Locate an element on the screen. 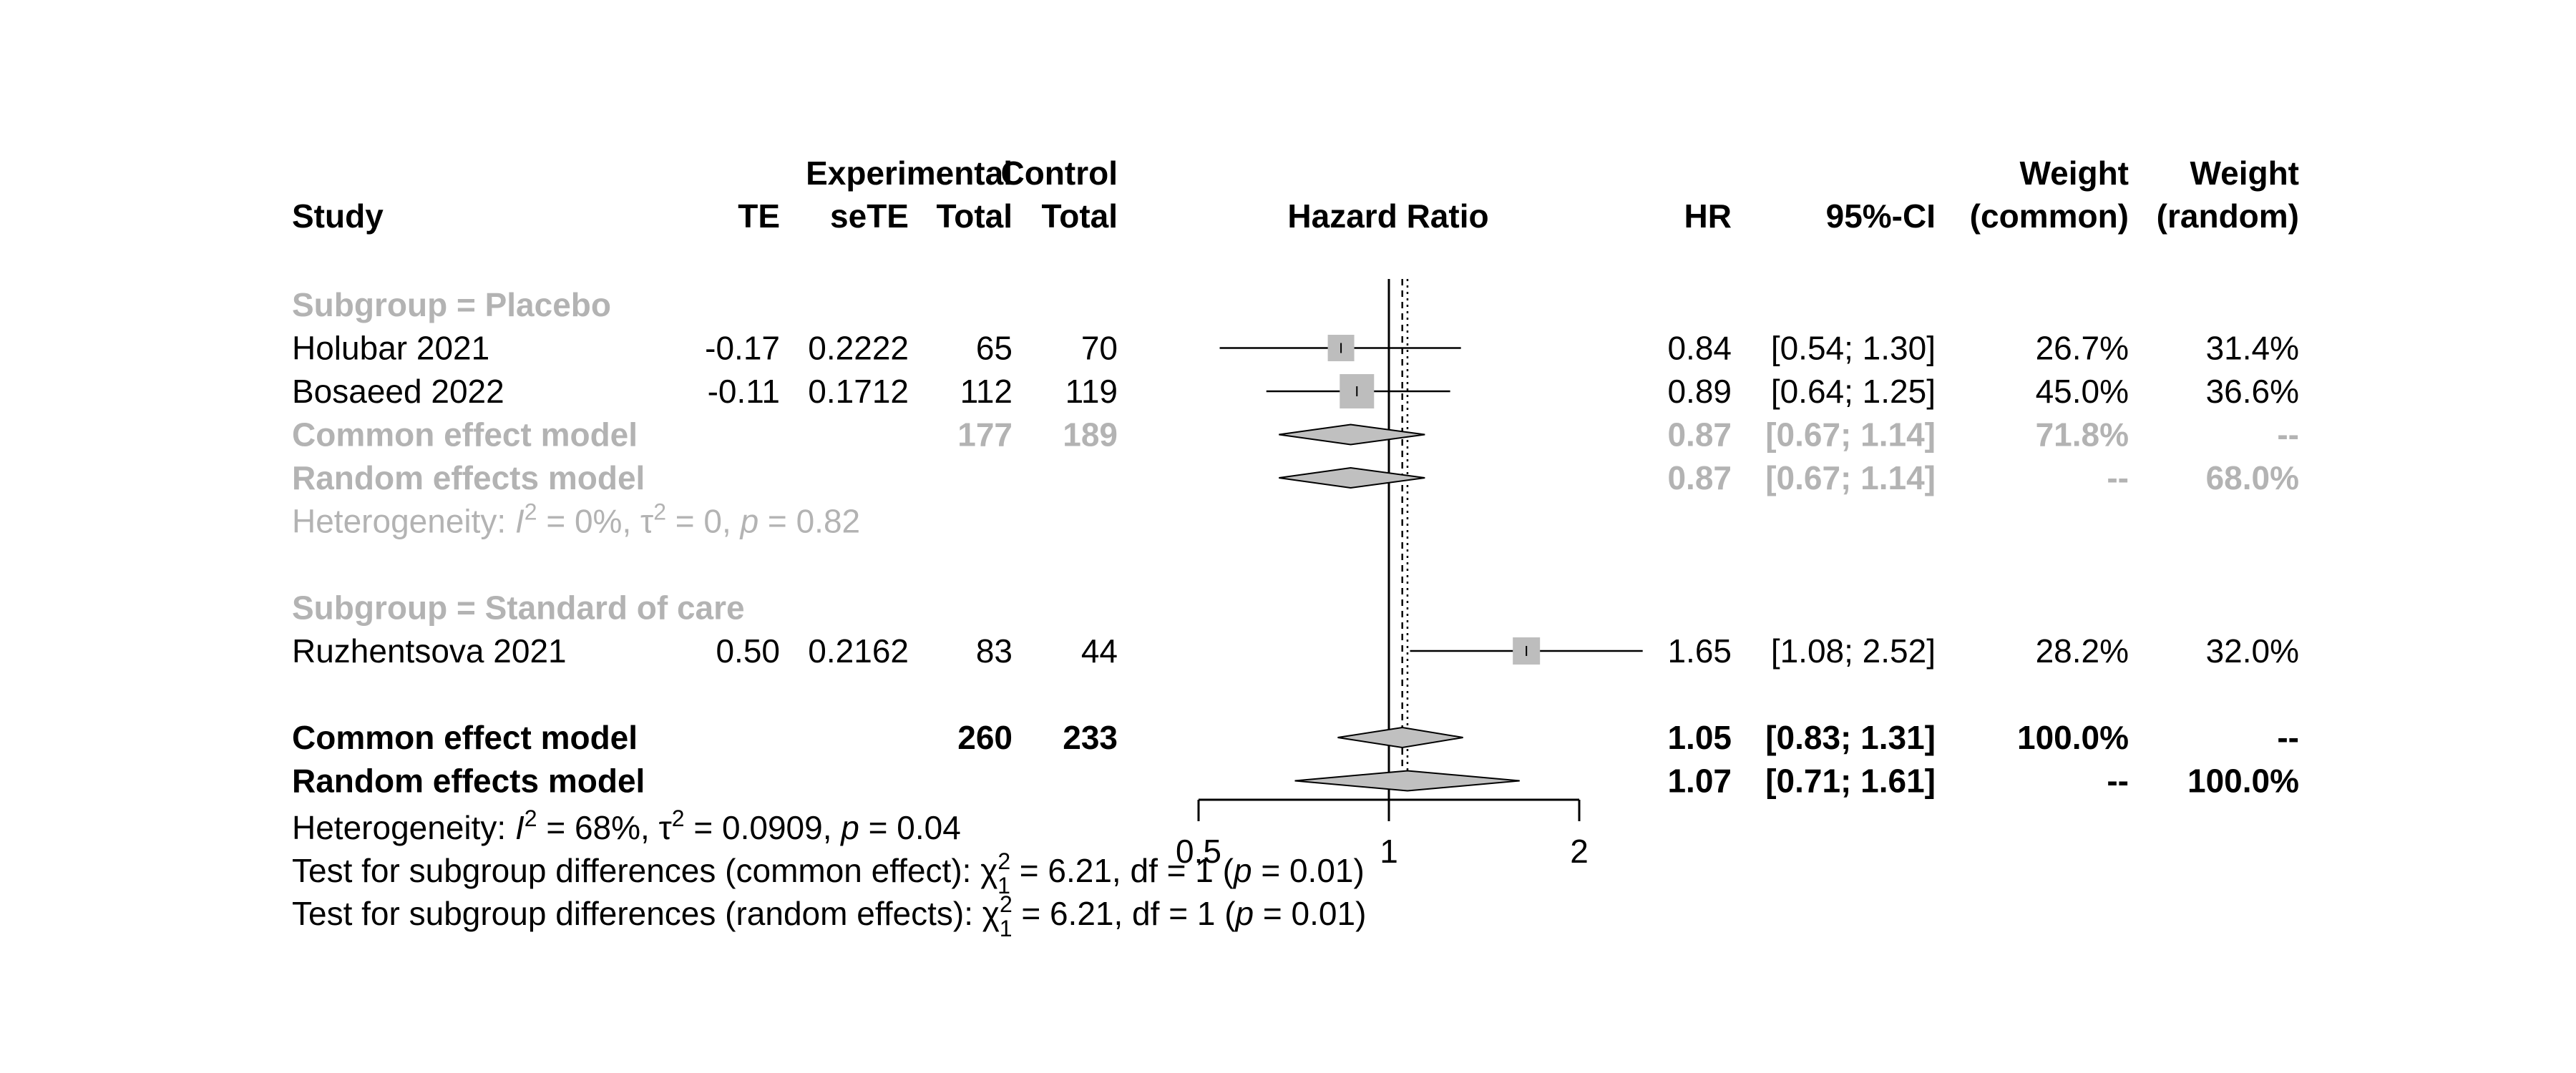  ctrl-total-value: 189 is located at coordinates (1090, 435).